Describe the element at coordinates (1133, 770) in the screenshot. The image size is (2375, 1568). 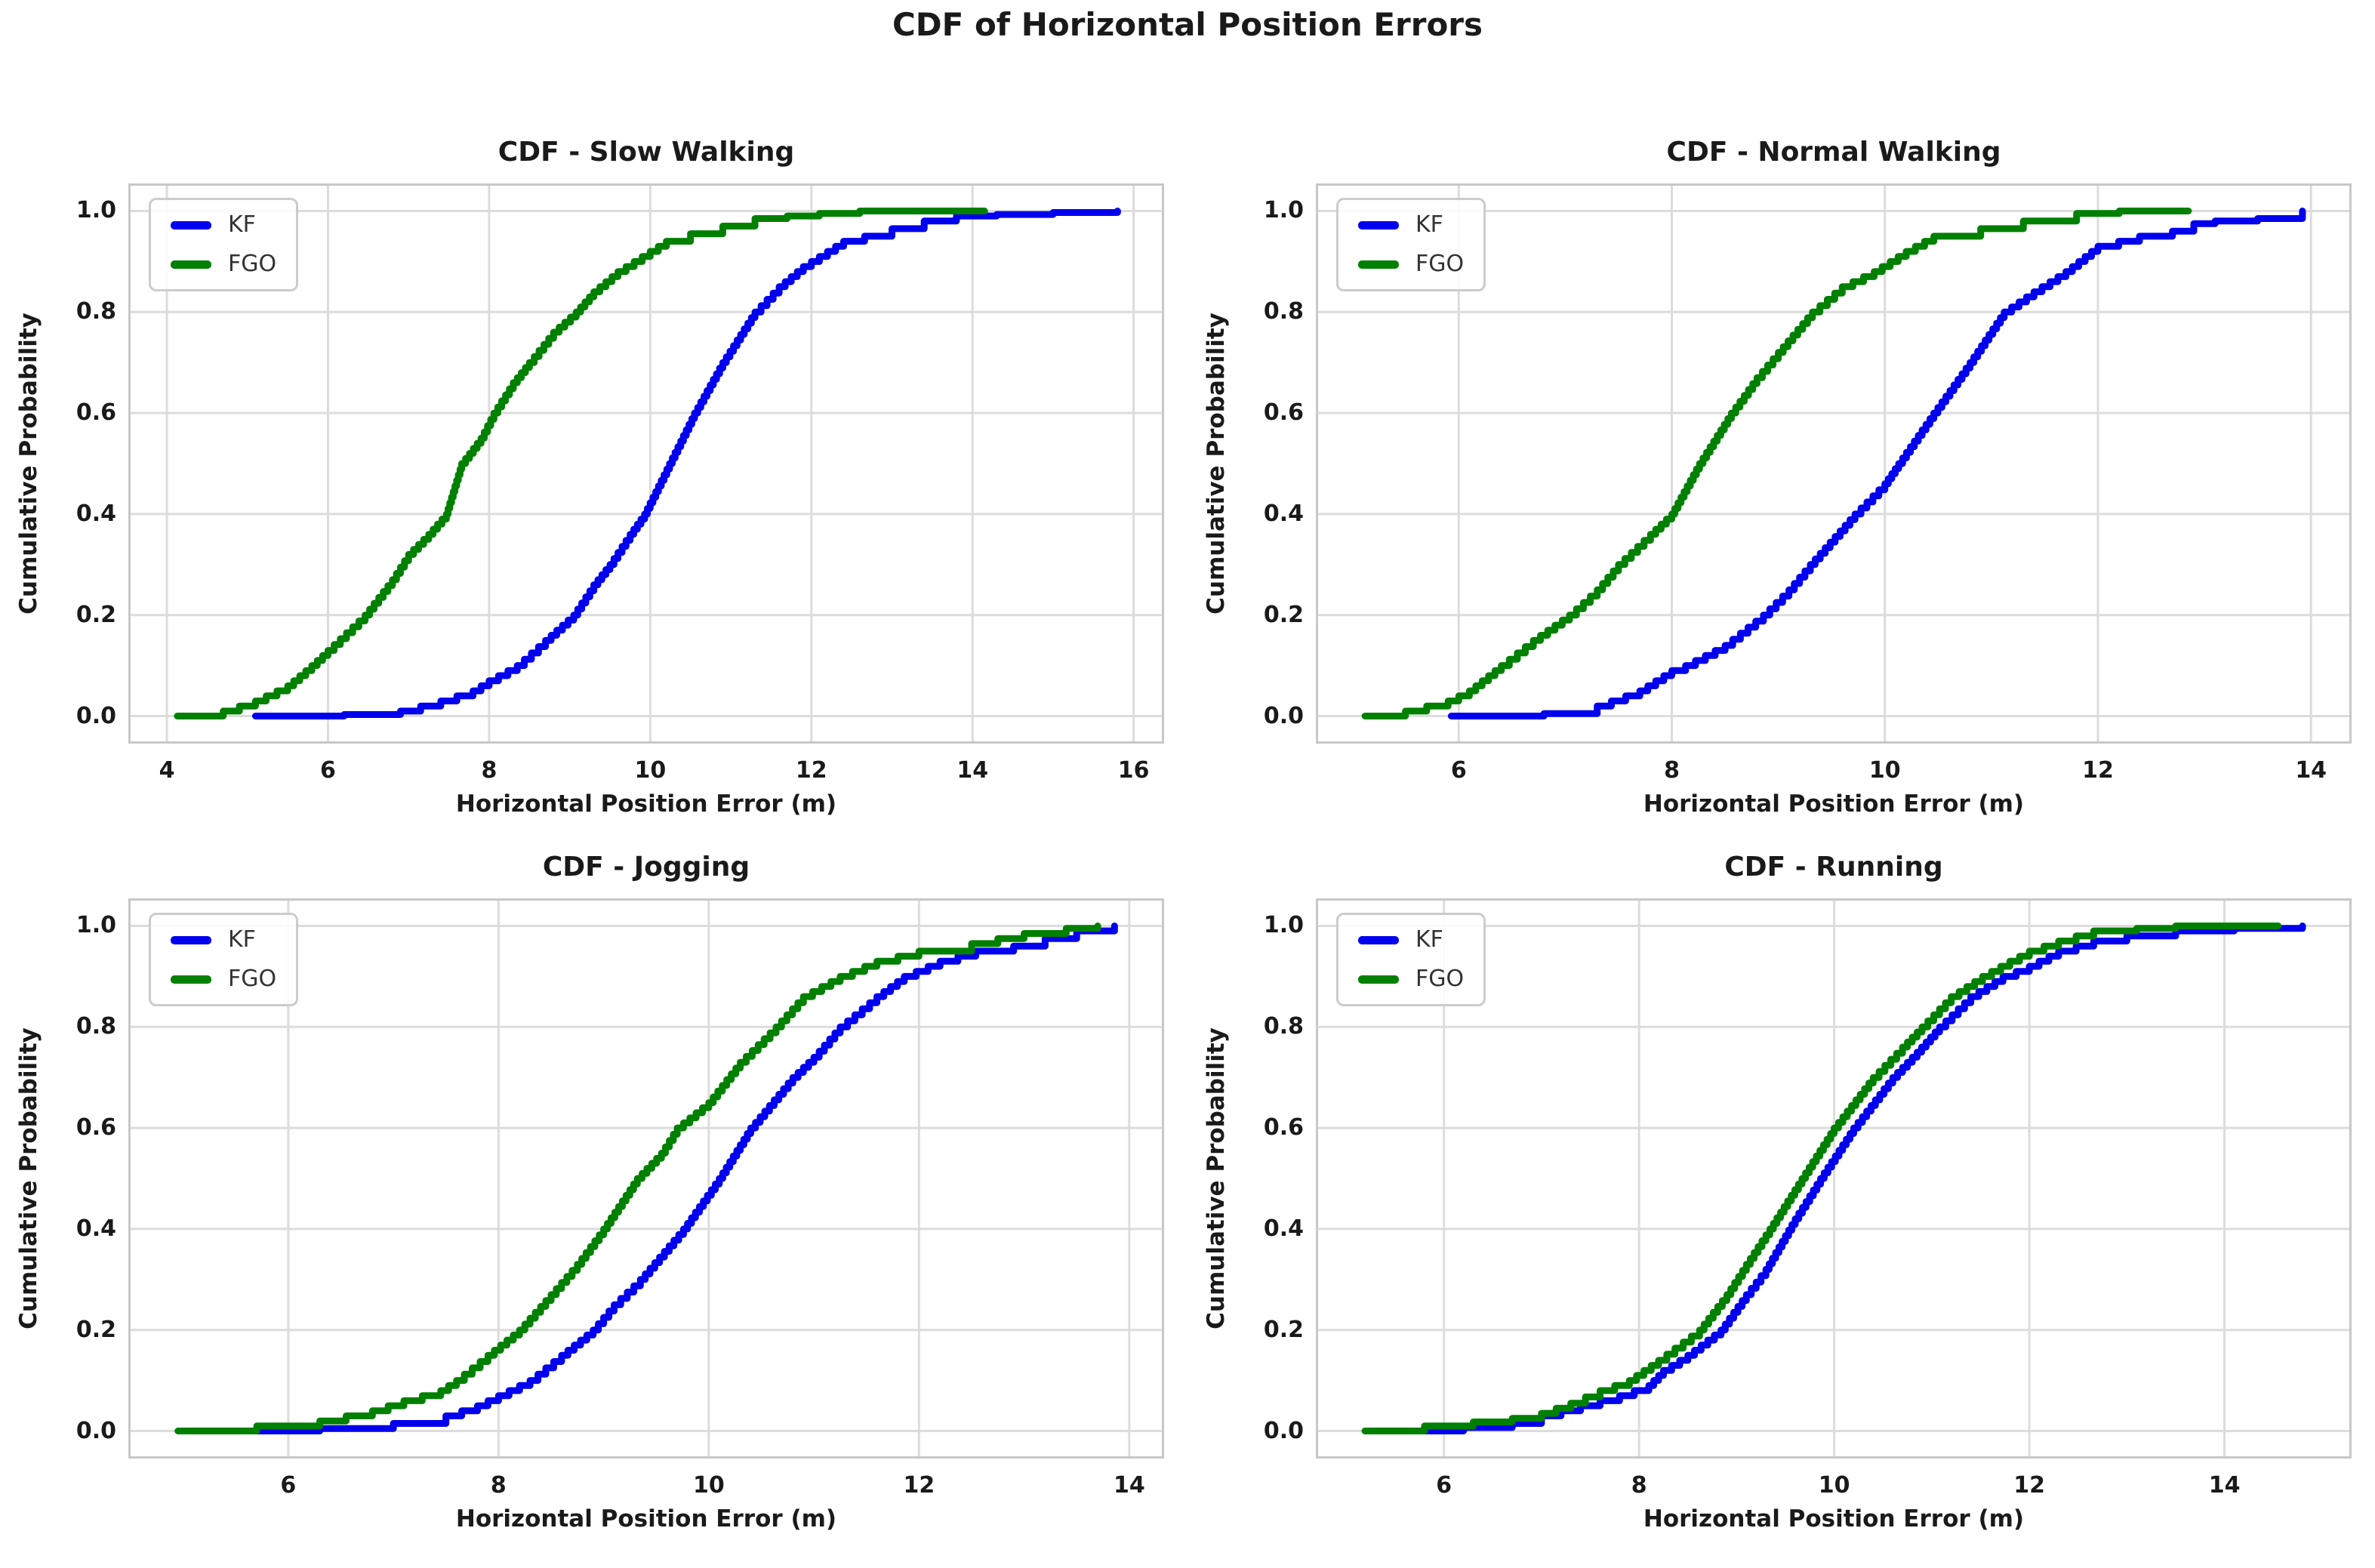
I see `x-axis-tick-label: 16` at that location.